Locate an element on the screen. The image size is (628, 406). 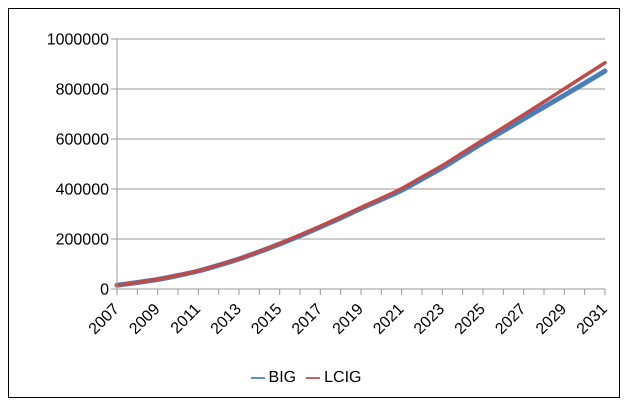
y-tick-label: 800000 is located at coordinates (83, 90).